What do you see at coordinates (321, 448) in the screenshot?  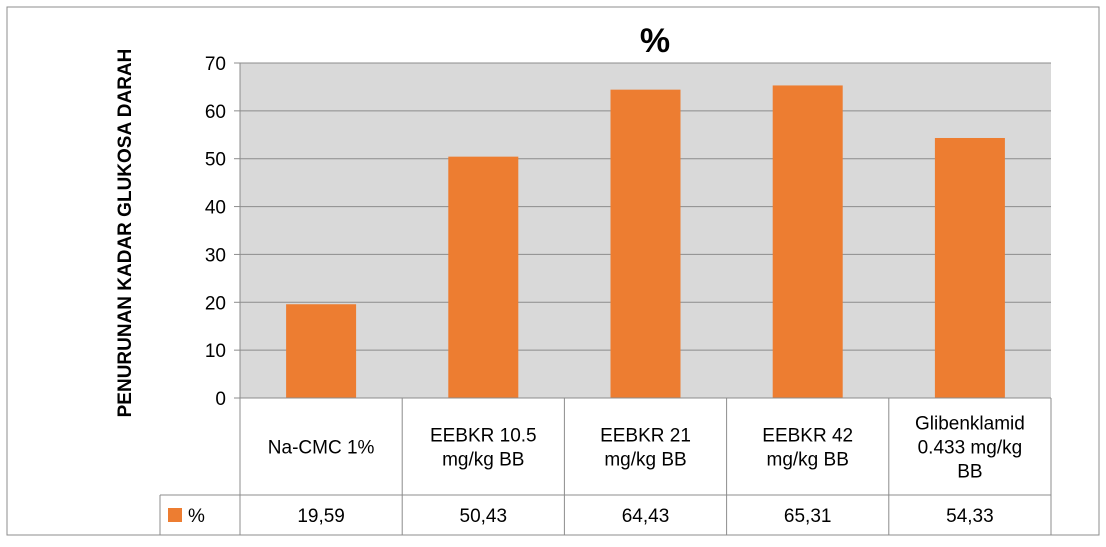 I see `x-category-label: Na-CMC 1%` at bounding box center [321, 448].